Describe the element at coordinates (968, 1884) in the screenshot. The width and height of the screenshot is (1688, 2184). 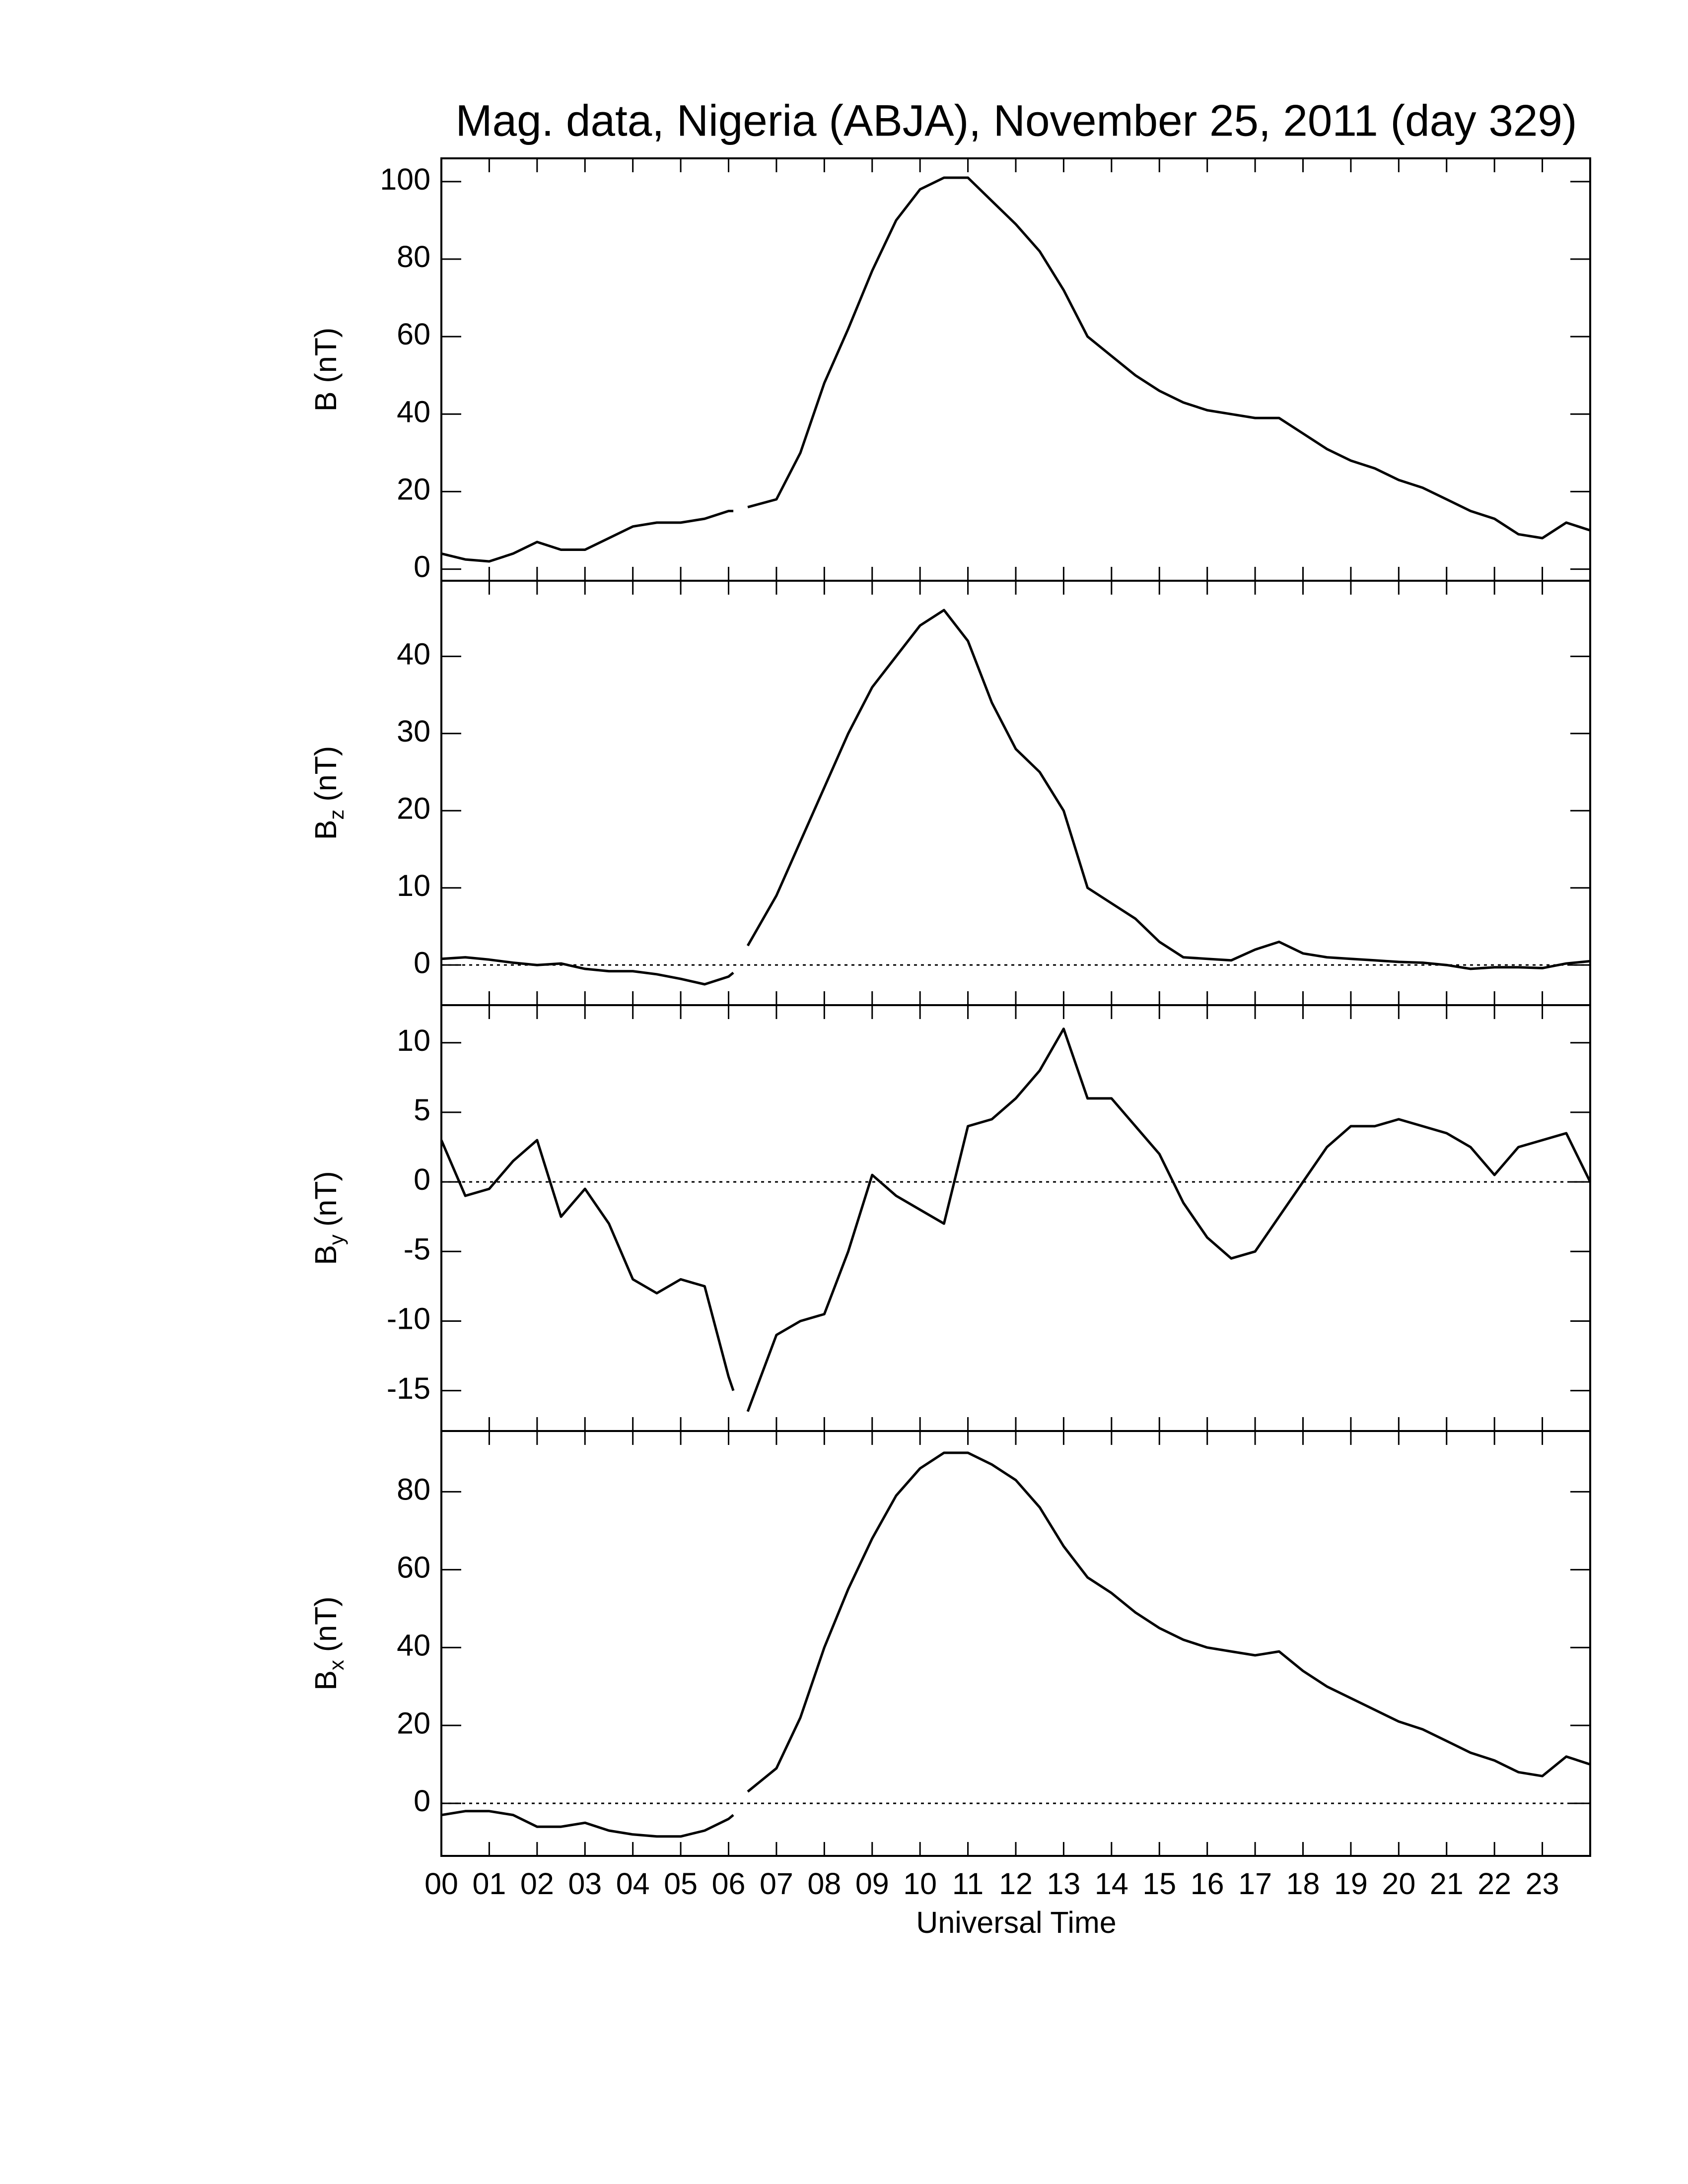
I see `x-tick-label: 11` at that location.